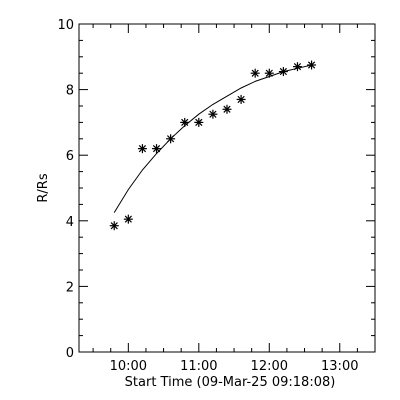 The image size is (400, 400). What do you see at coordinates (198, 366) in the screenshot?
I see `x-tick-label: 11:00` at bounding box center [198, 366].